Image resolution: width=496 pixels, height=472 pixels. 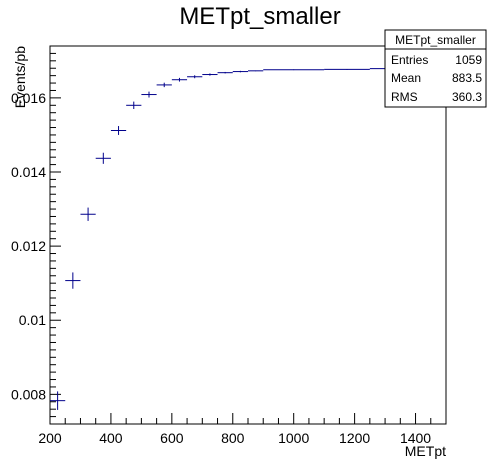 What do you see at coordinates (28, 394) in the screenshot?
I see `y-tick-label: 0.008` at bounding box center [28, 394].